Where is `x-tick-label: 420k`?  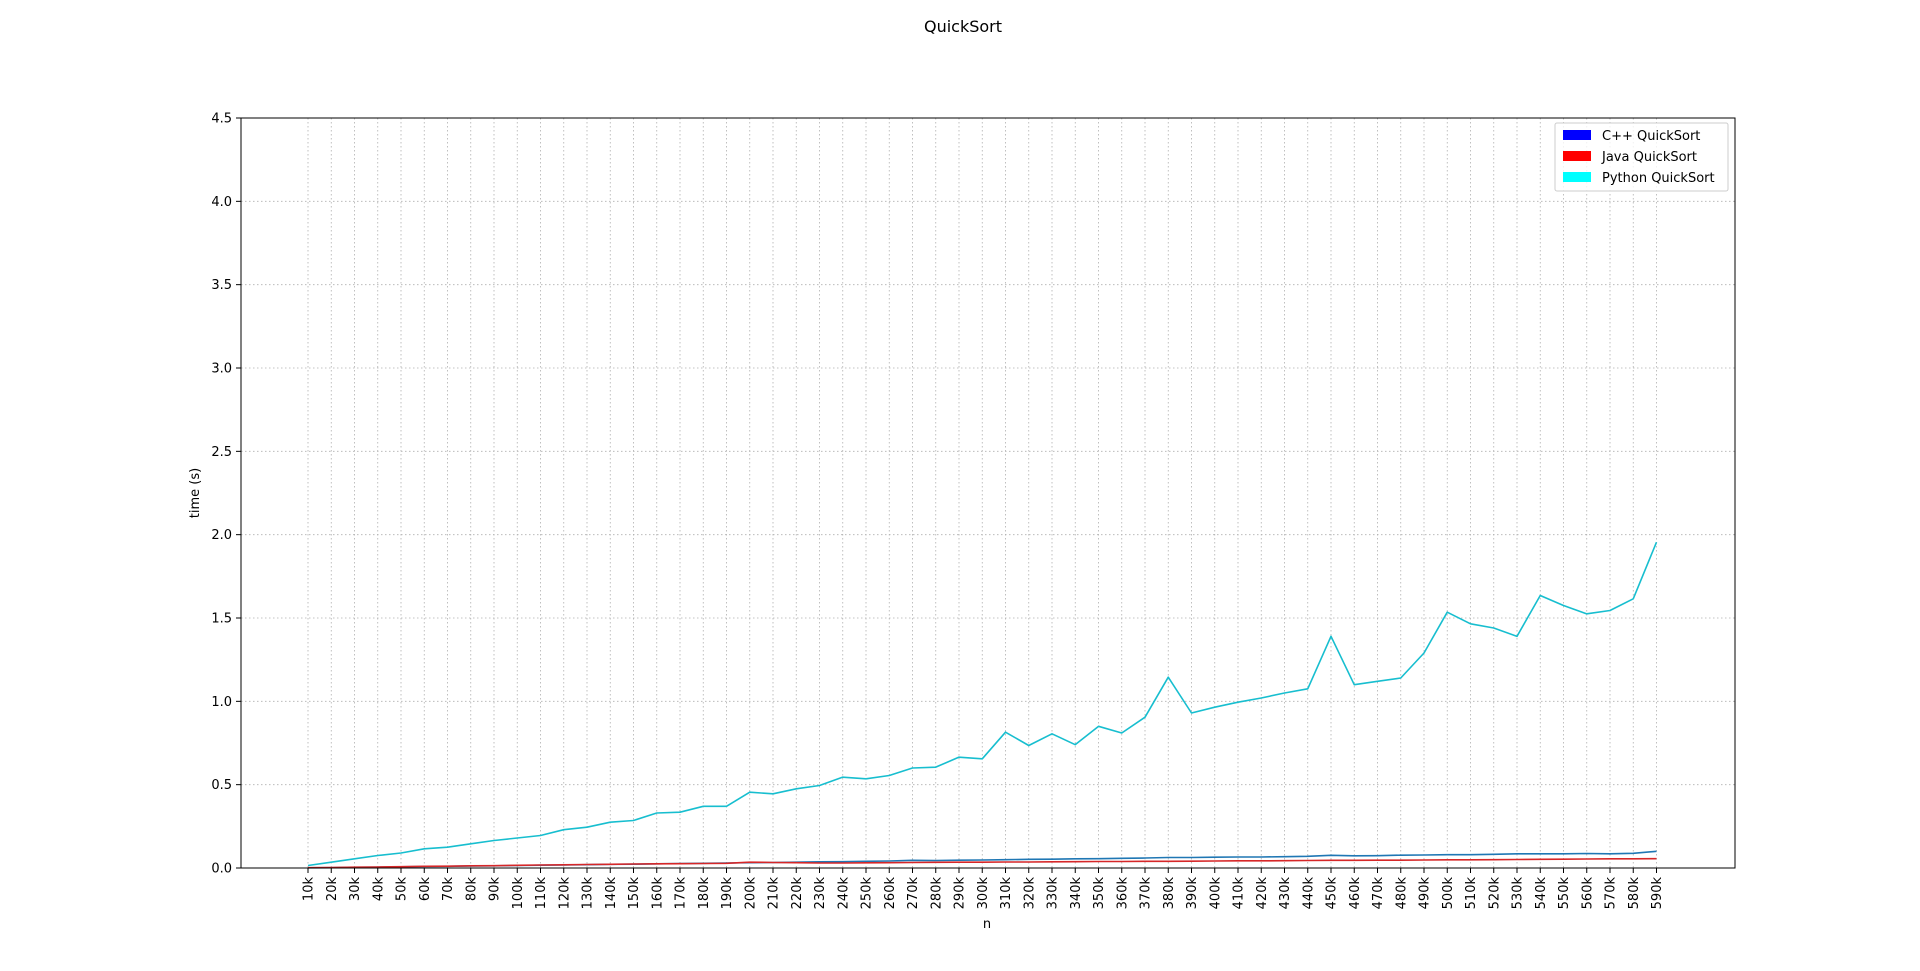 x-tick-label: 420k is located at coordinates (1262, 893).